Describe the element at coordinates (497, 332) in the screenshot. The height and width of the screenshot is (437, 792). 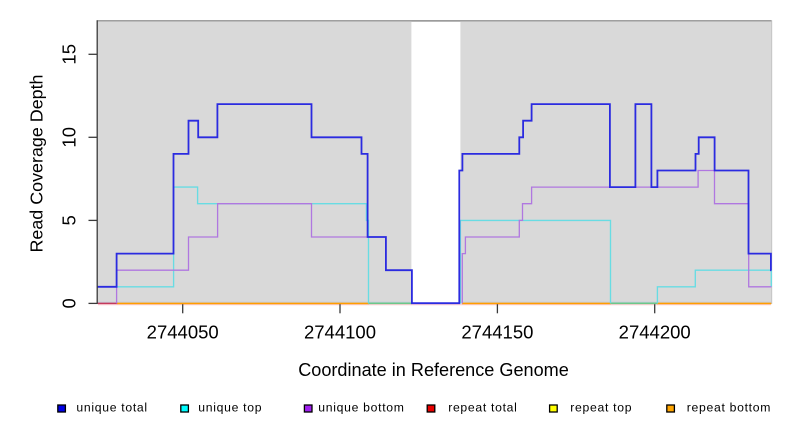
I see `svg-text: 2744150` at that location.